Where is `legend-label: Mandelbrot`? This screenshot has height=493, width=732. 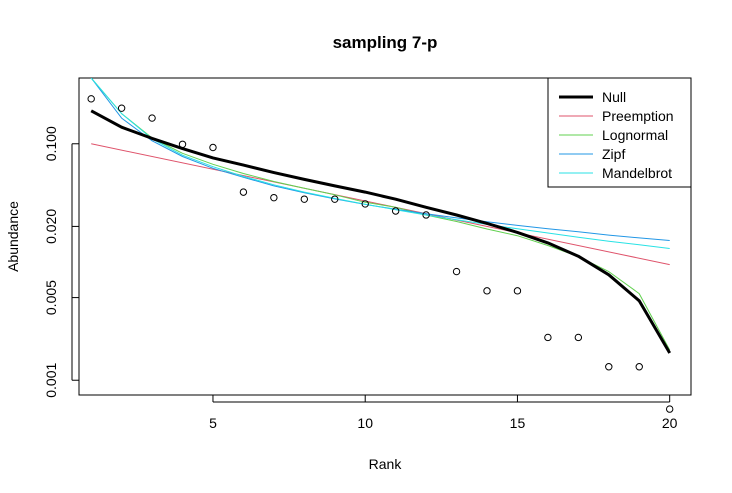
legend-label: Mandelbrot is located at coordinates (637, 173).